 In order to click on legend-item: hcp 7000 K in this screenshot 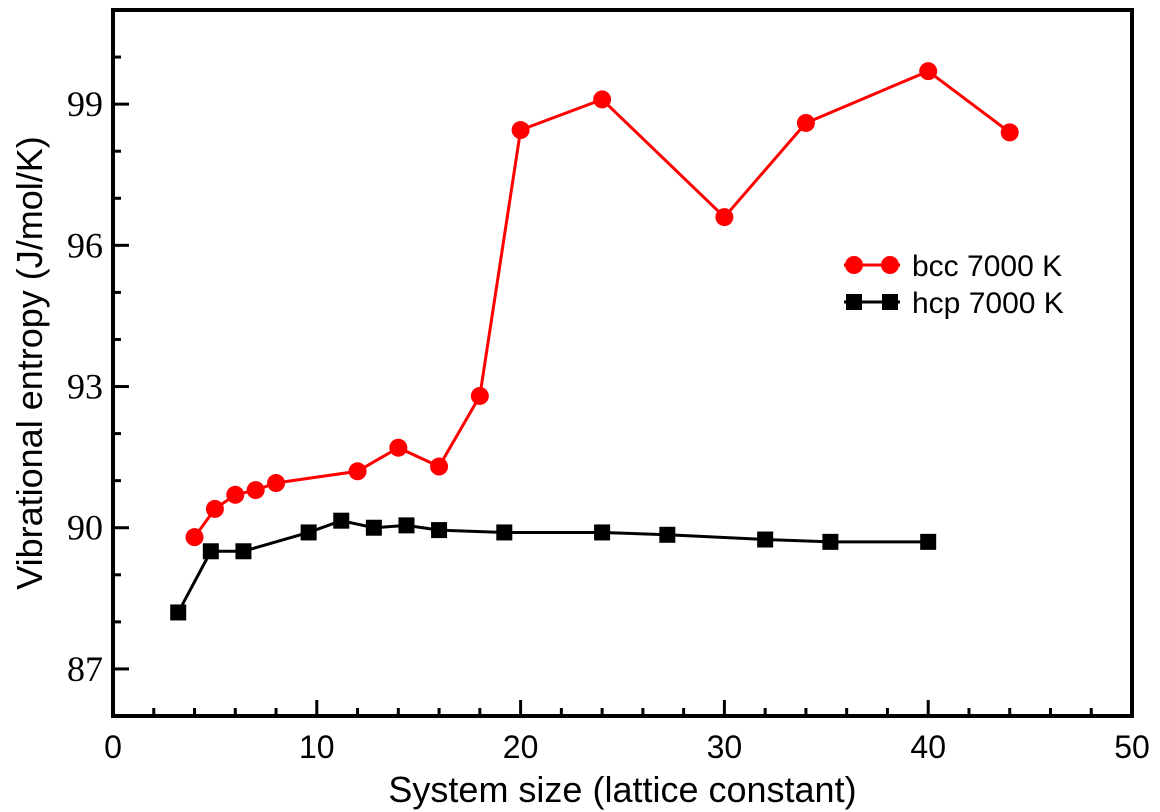, I will do `click(954, 303)`.